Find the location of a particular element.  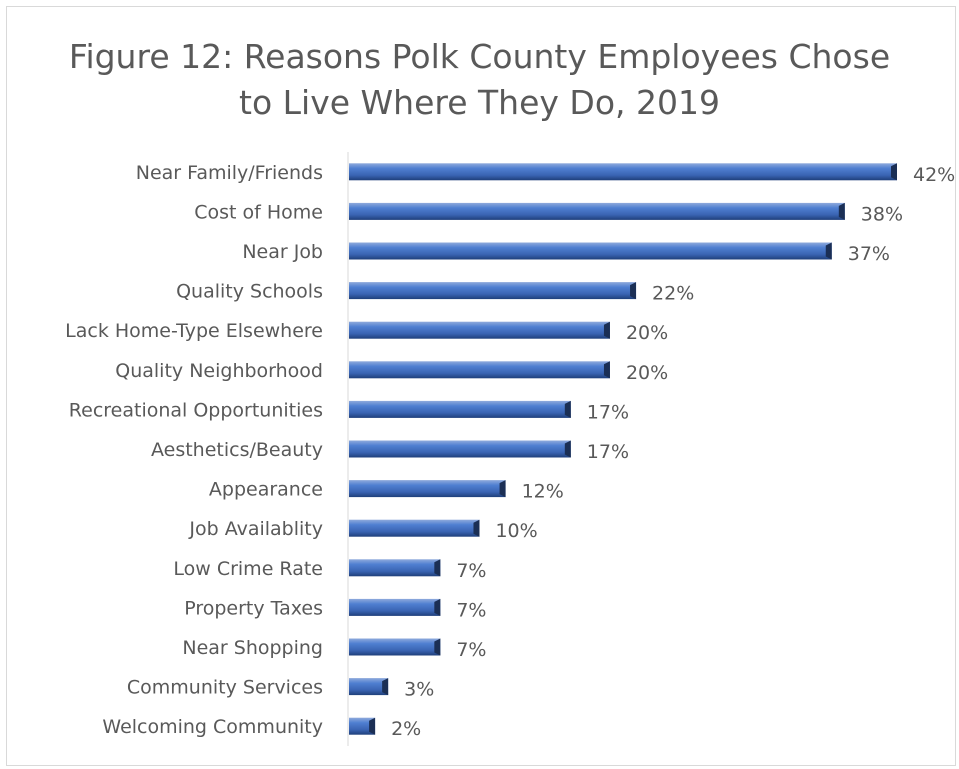

value-label: 38% is located at coordinates (882, 214).